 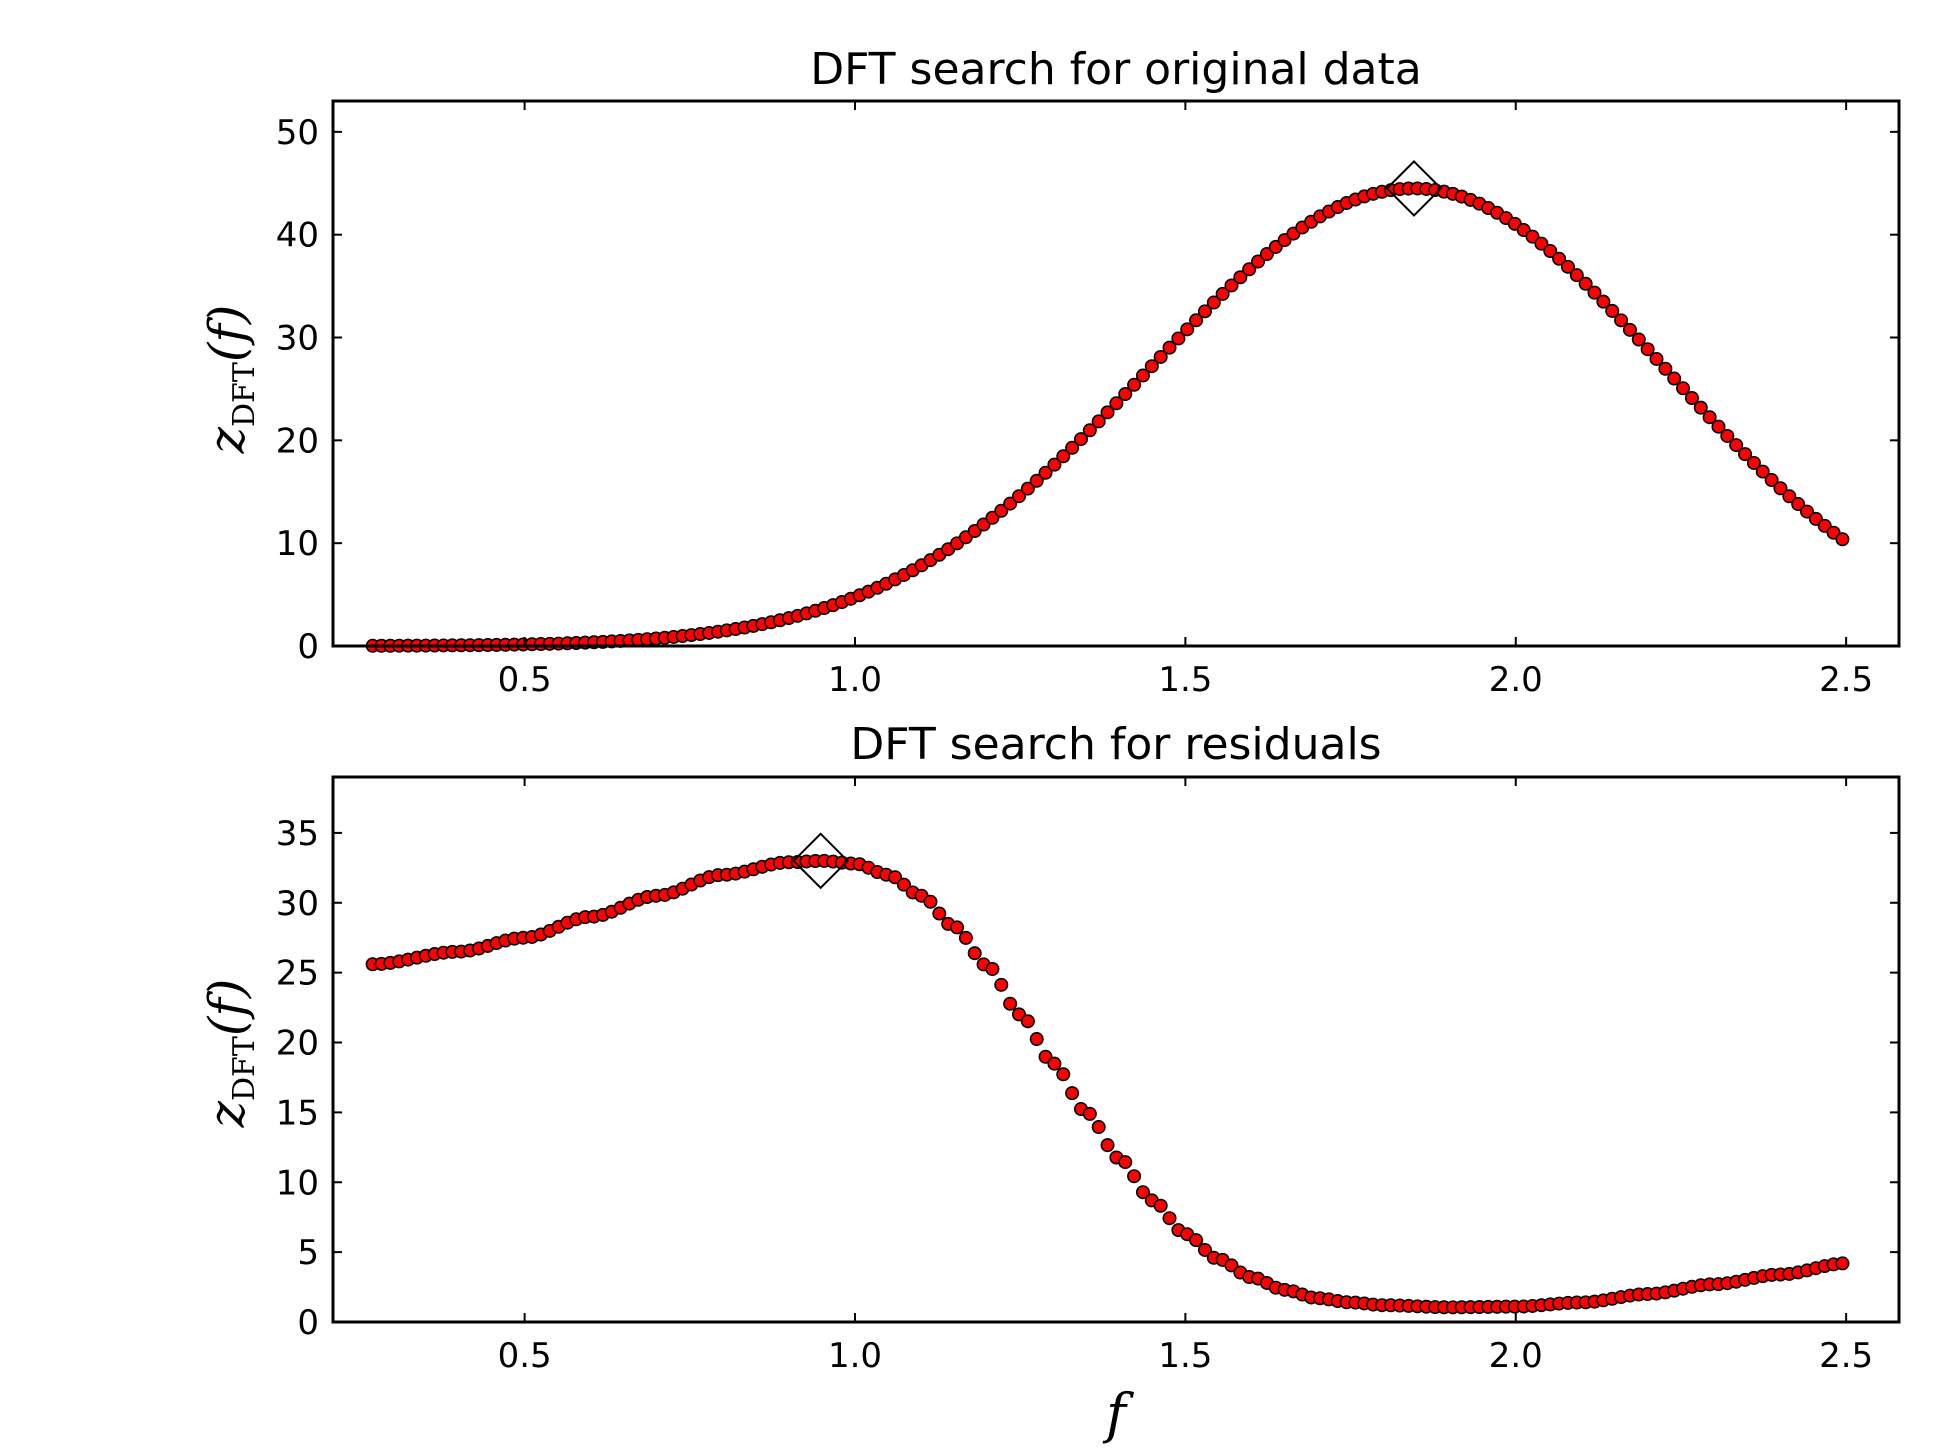 I want to click on bottom-y-tick-label: 35, so click(x=297, y=834).